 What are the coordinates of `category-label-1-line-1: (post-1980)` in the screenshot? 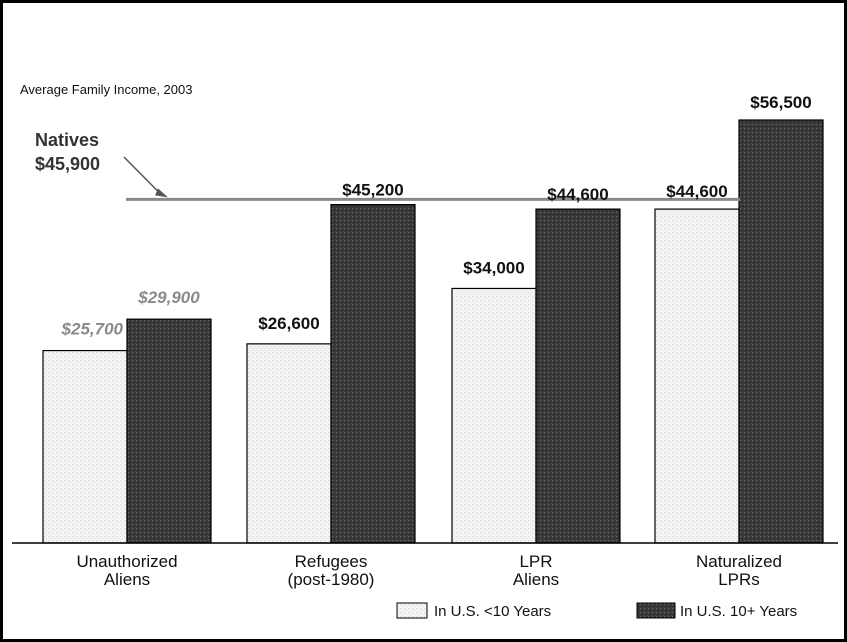 It's located at (331, 579).